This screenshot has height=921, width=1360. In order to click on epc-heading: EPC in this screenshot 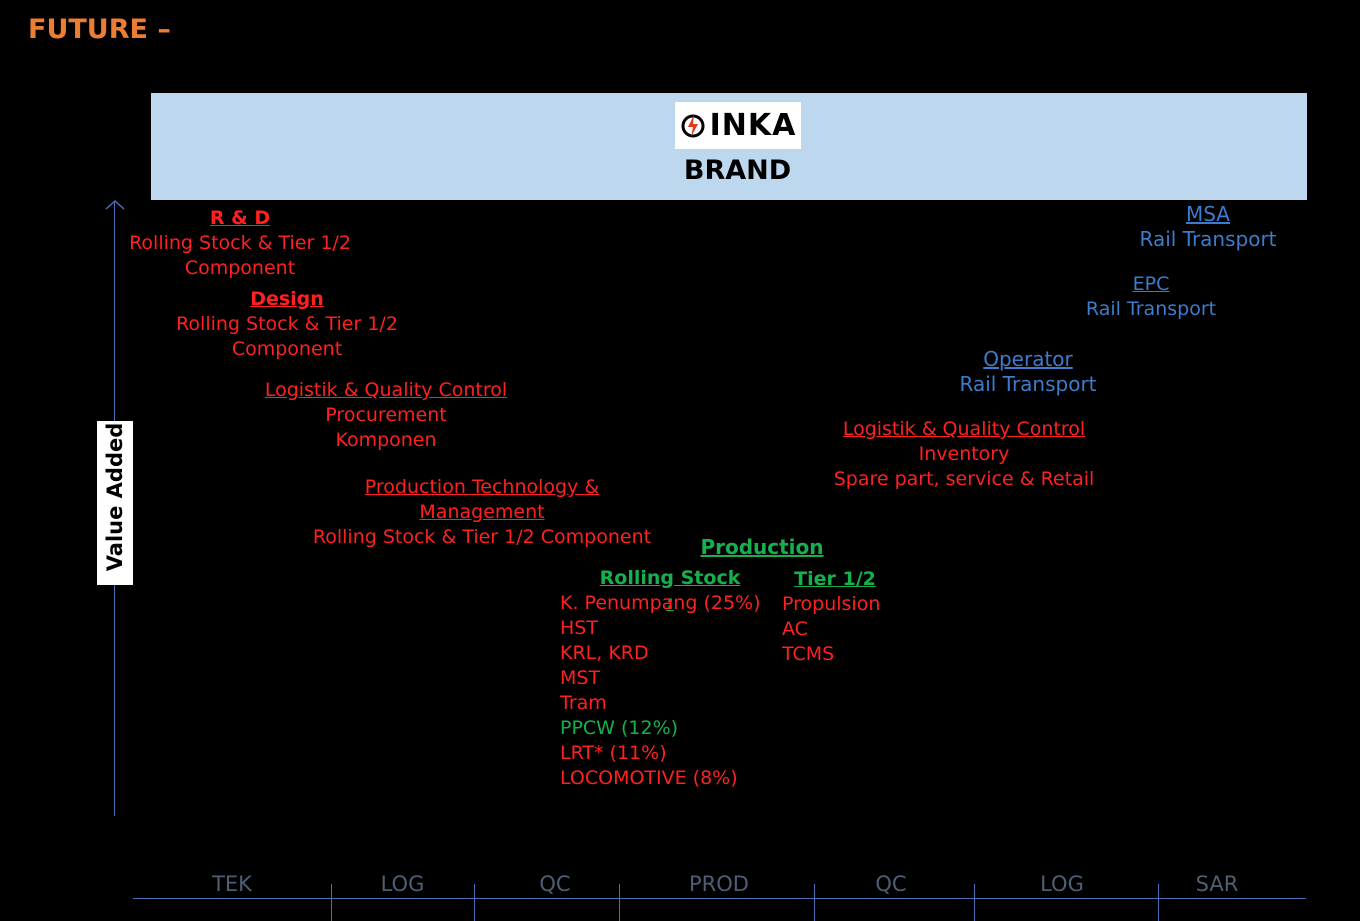, I will do `click(1151, 284)`.